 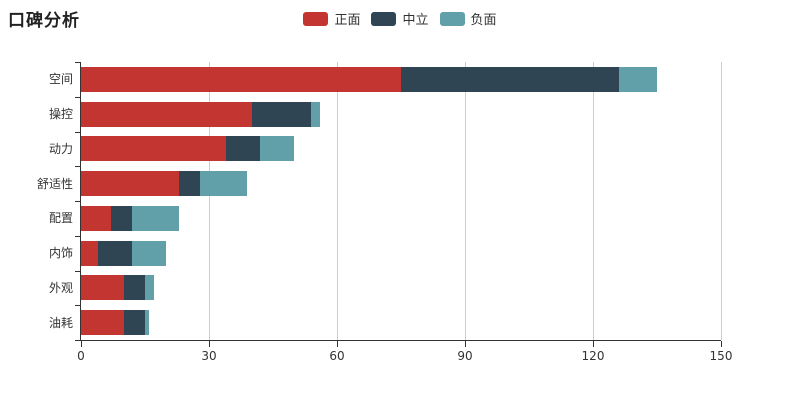 What do you see at coordinates (147, 323) in the screenshot?
I see `bar-segment-负面-油耗` at bounding box center [147, 323].